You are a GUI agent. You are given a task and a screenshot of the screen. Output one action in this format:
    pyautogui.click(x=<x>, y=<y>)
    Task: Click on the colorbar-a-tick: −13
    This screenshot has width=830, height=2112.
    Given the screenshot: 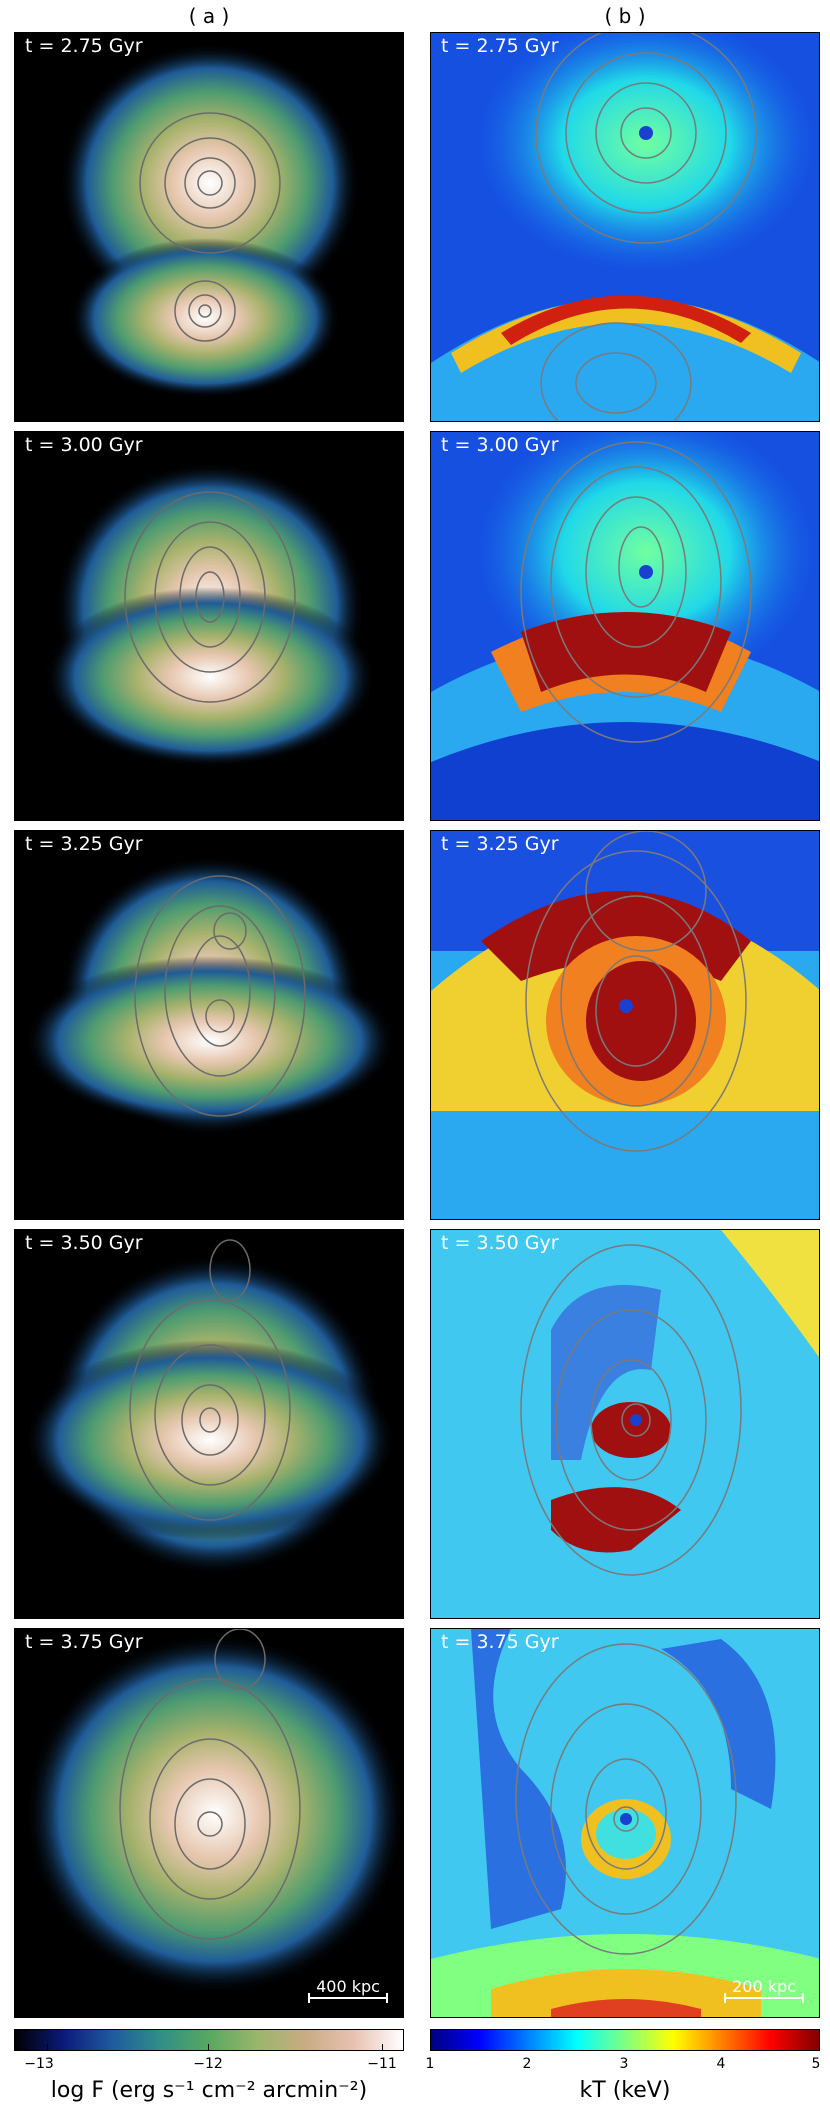 What is the action you would take?
    pyautogui.click(x=39, y=2064)
    